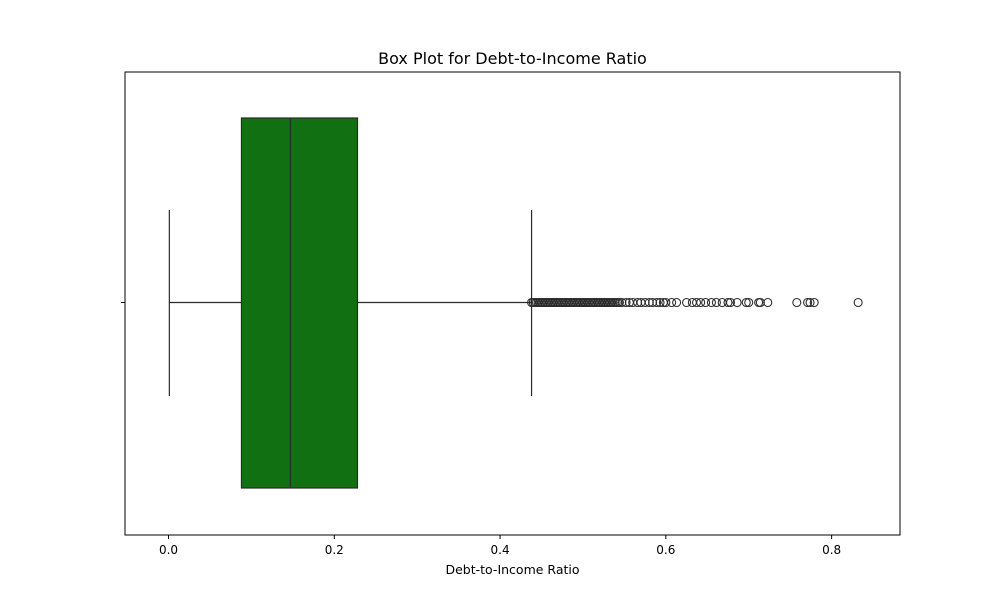  What do you see at coordinates (334, 550) in the screenshot?
I see `x-tick-label: 0.2` at bounding box center [334, 550].